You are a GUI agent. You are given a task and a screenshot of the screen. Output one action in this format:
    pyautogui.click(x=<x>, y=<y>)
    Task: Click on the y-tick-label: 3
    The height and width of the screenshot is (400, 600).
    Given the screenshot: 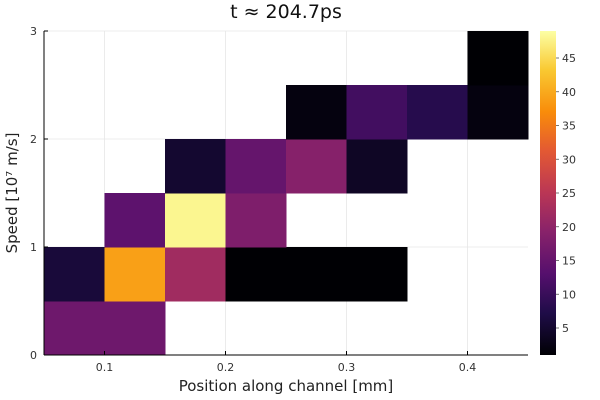 What is the action you would take?
    pyautogui.click(x=33, y=31)
    